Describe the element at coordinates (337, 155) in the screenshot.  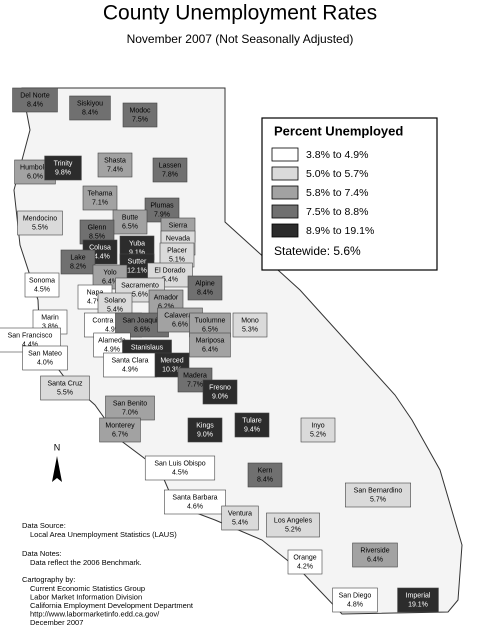
I see `legend-label: 3.8% to 4.9%` at that location.